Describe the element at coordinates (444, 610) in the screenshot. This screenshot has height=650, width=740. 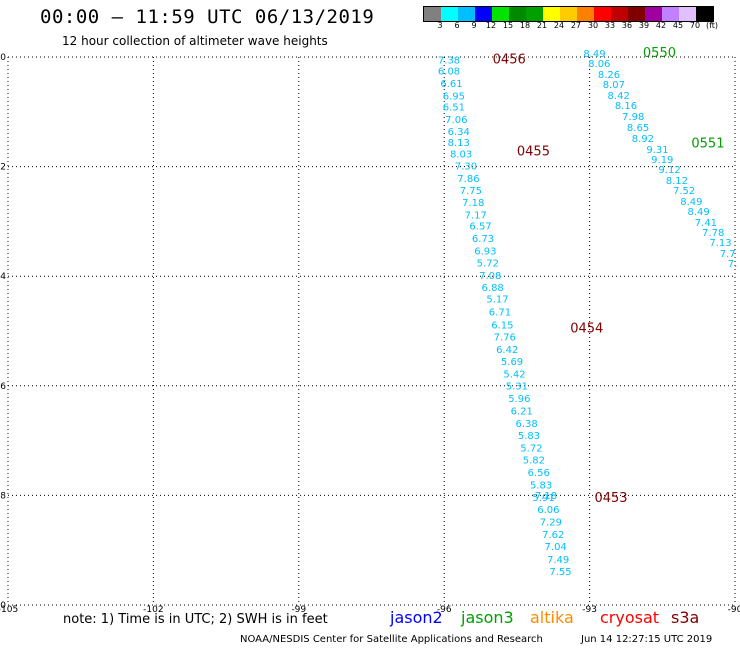
I see `lon-tick-label: -96` at that location.